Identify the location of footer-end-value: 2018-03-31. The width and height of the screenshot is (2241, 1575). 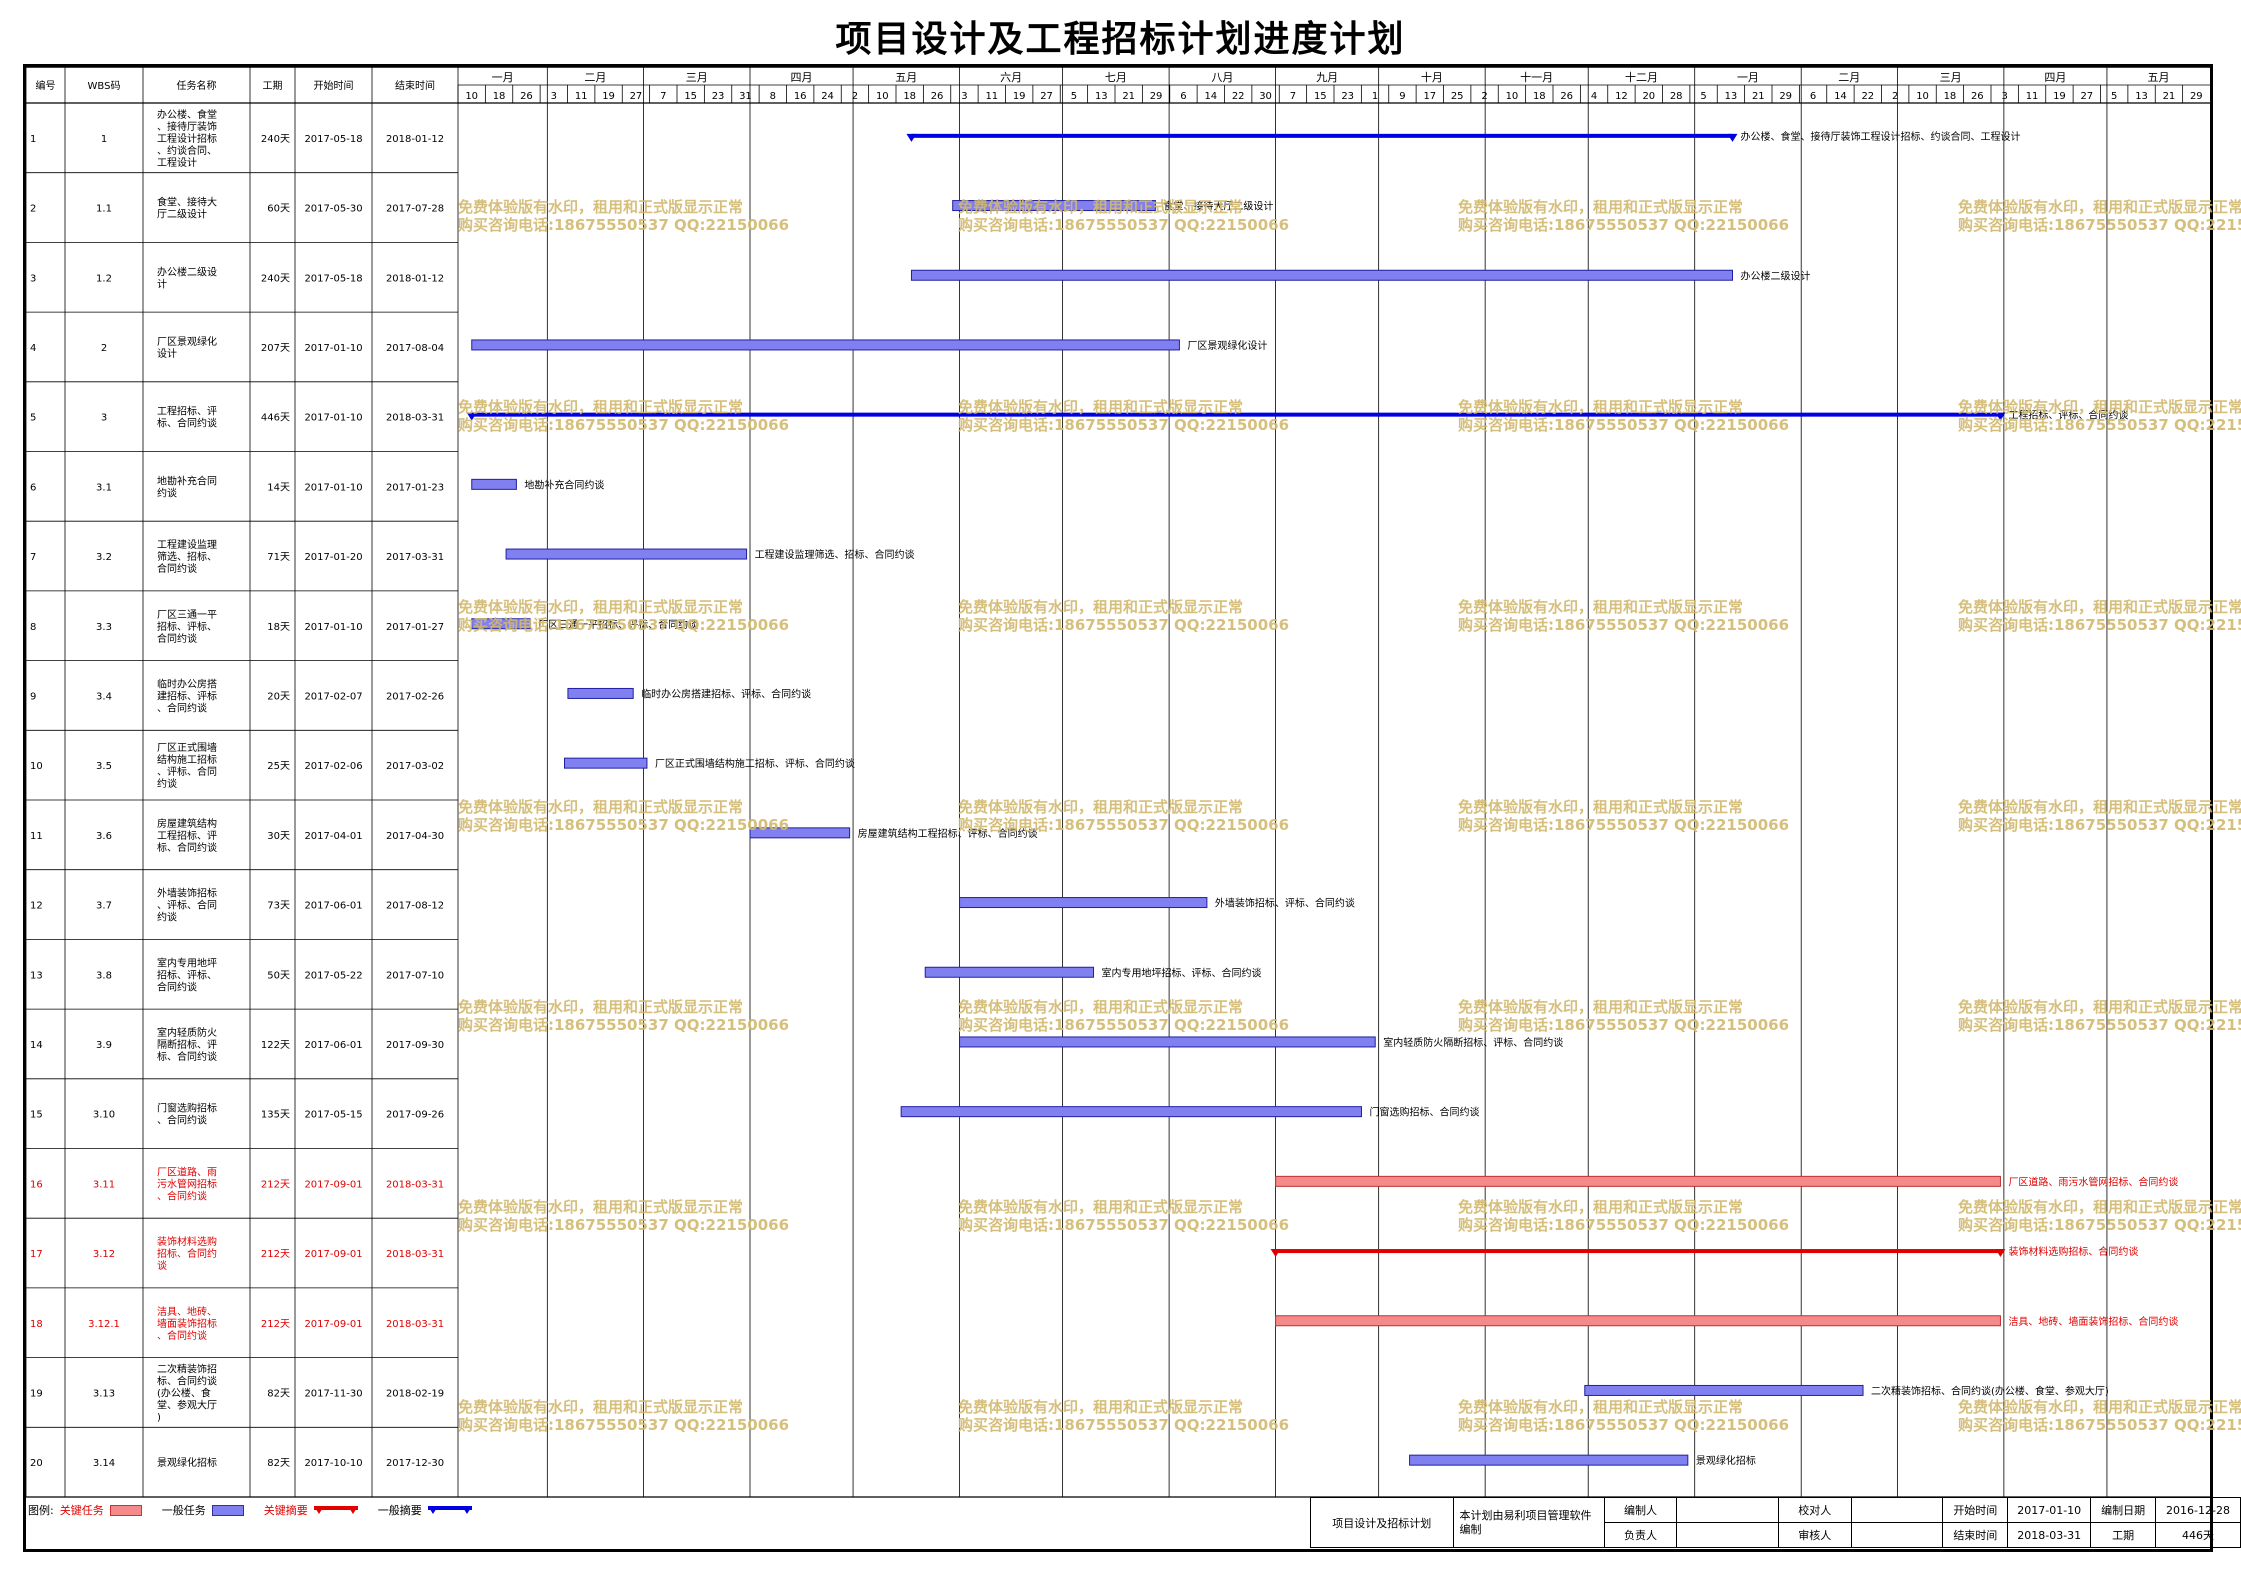
(2049, 1535).